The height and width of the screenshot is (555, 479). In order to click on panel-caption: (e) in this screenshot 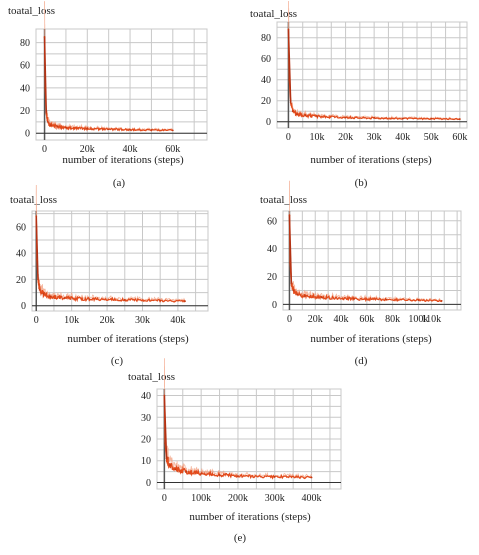, I will do `click(240, 538)`.